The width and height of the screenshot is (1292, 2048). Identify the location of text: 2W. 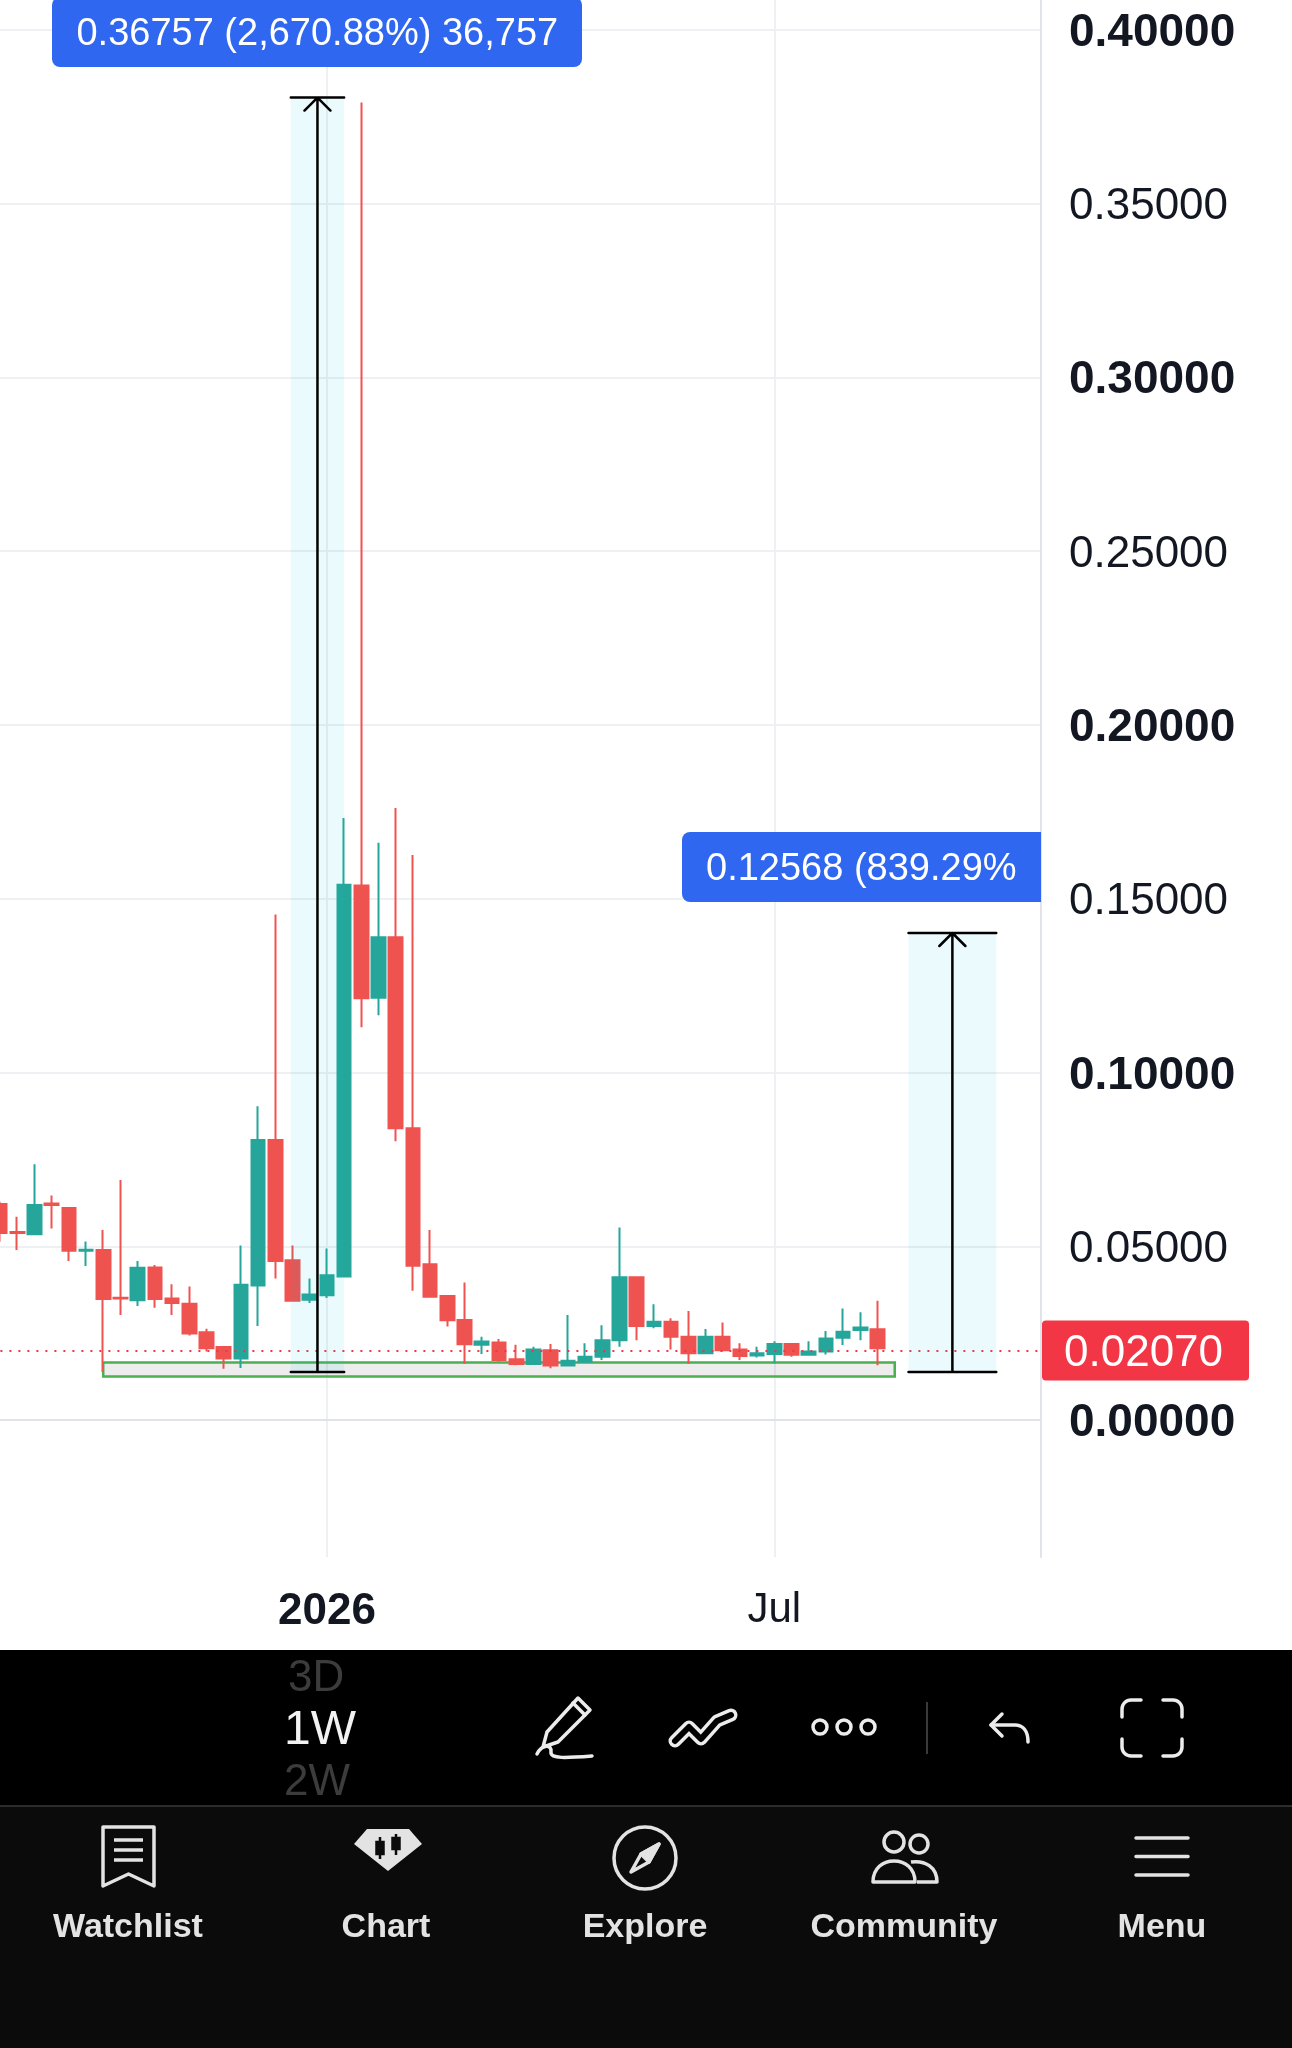
(317, 1779).